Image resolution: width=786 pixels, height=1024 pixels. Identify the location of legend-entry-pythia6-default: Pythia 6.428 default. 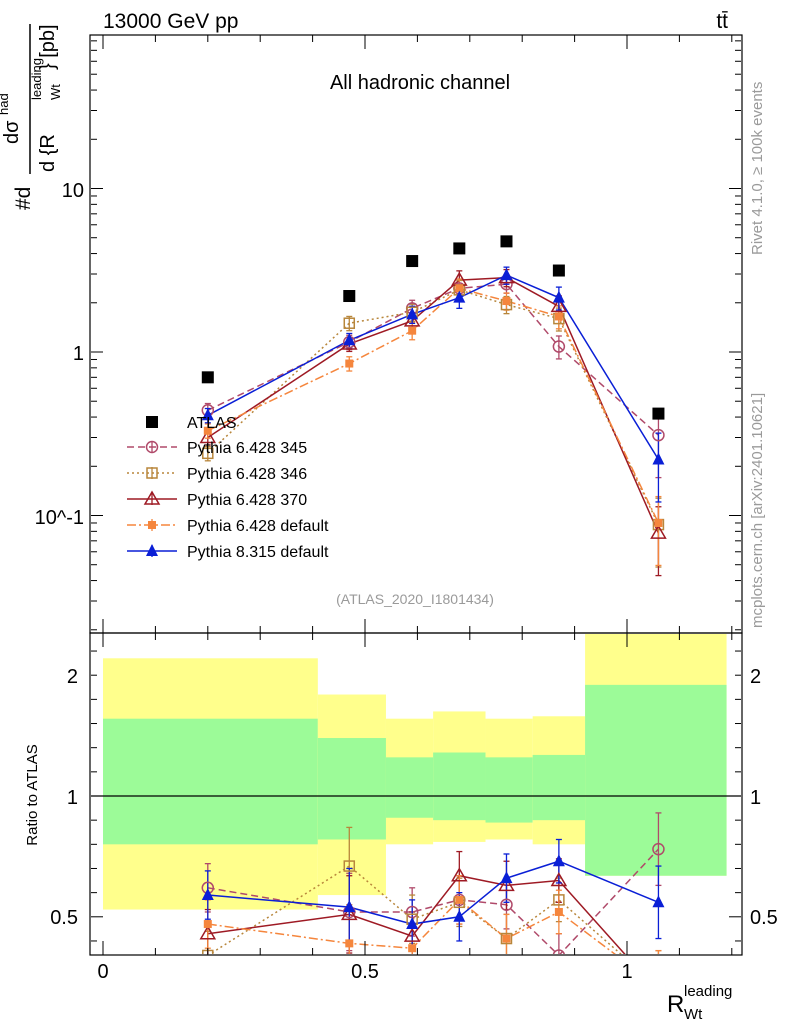
(228, 526).